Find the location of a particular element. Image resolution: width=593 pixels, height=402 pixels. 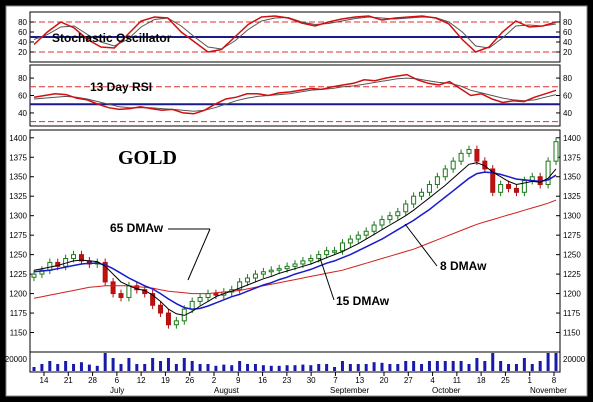

annotation-8dmaw-arrow is located at coordinates (421, 245).